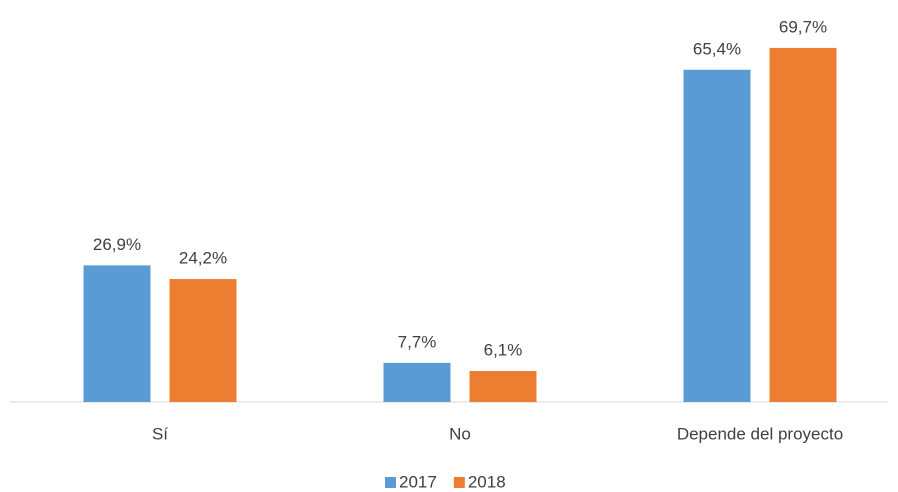  Describe the element at coordinates (717, 48) in the screenshot. I see `data-label: 65,4%` at that location.